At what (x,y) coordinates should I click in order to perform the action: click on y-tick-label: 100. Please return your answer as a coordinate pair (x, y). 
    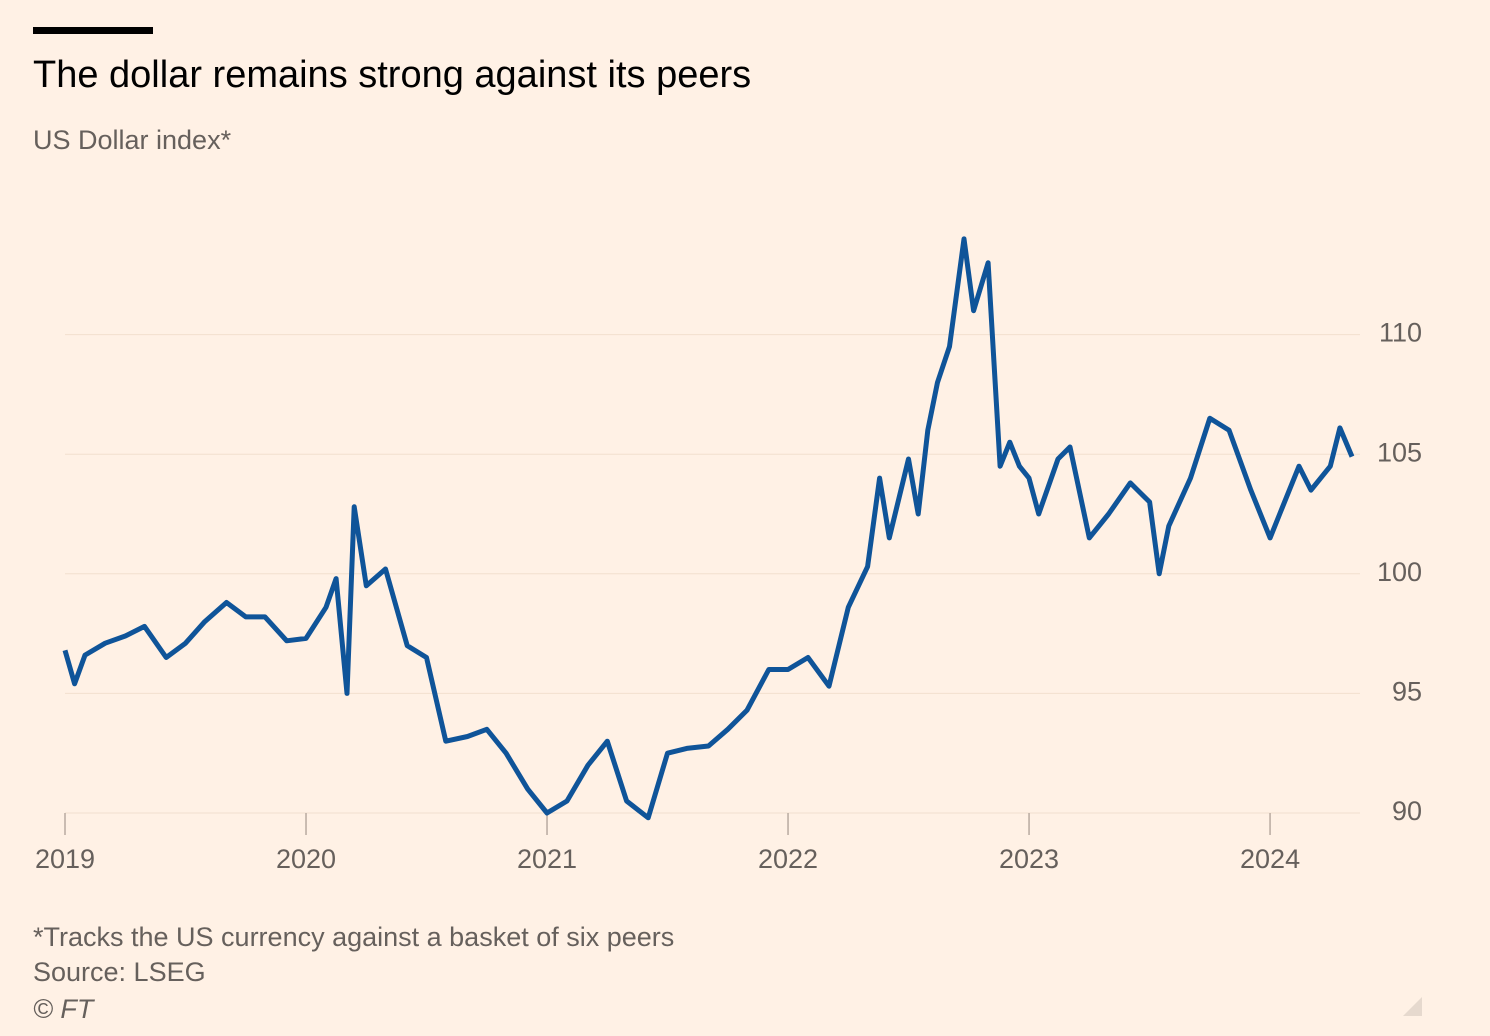
    Looking at the image, I should click on (1399, 572).